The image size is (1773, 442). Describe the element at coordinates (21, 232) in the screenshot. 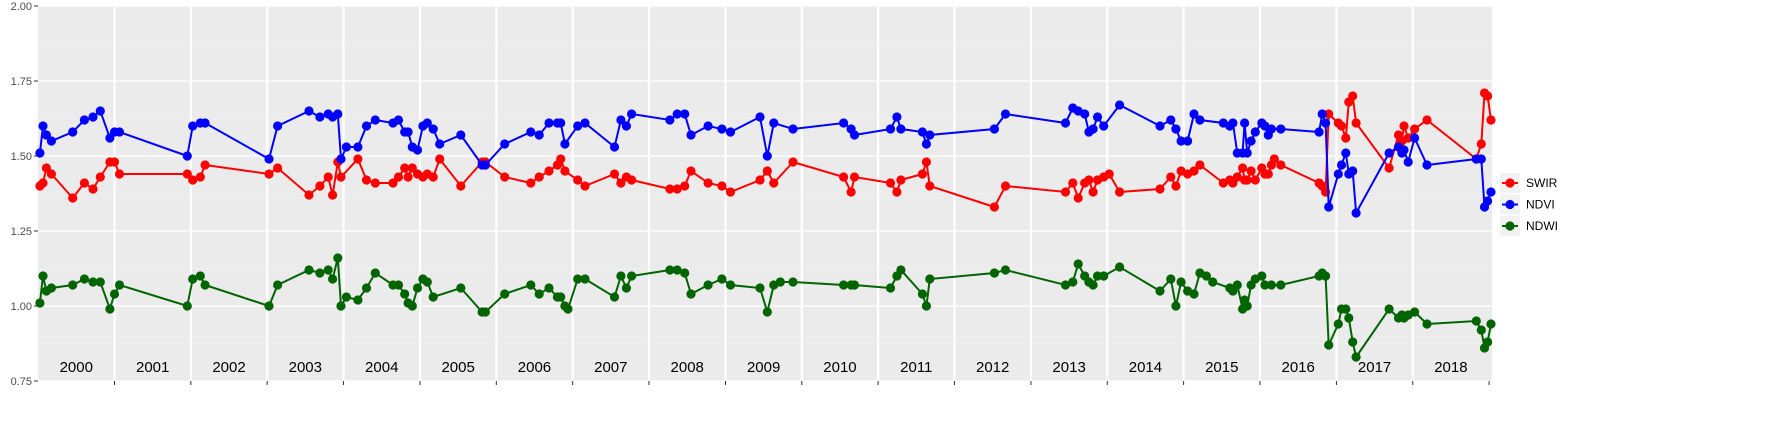

I see `y-tick-label: 1.25` at that location.